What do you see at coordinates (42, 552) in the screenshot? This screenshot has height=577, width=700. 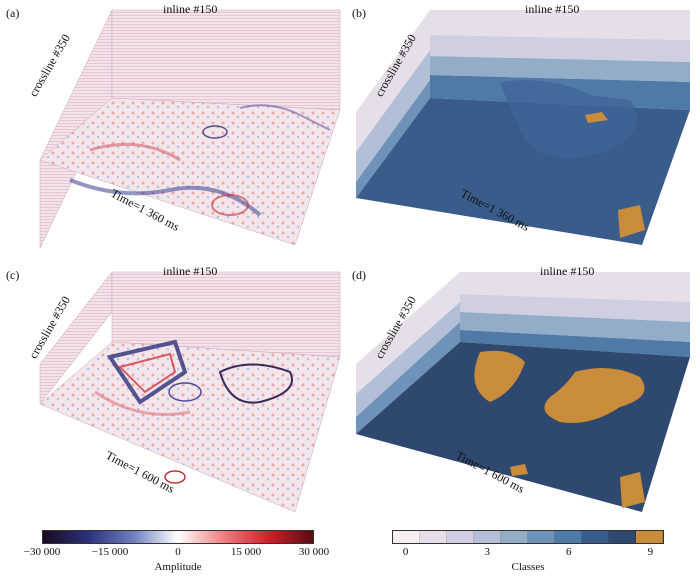 I see `amplitude-tick-label: −30 000` at bounding box center [42, 552].